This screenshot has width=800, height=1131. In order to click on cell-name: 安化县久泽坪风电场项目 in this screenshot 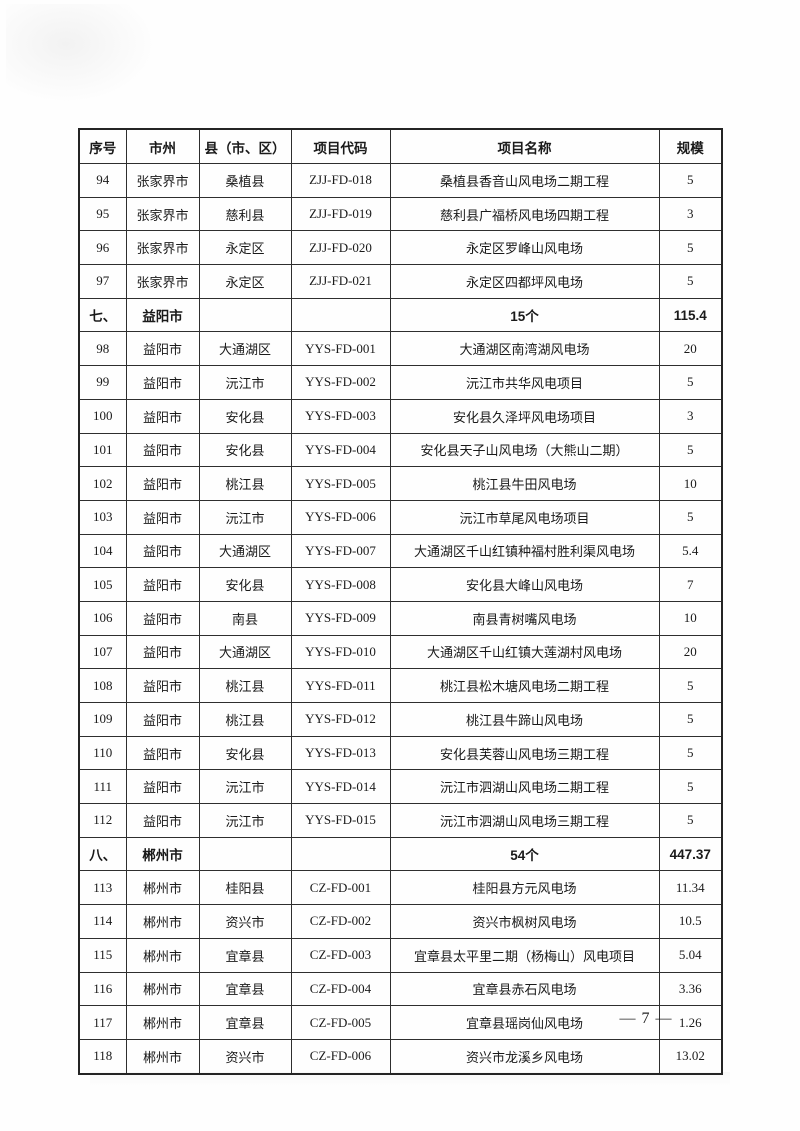, I will do `click(524, 416)`.